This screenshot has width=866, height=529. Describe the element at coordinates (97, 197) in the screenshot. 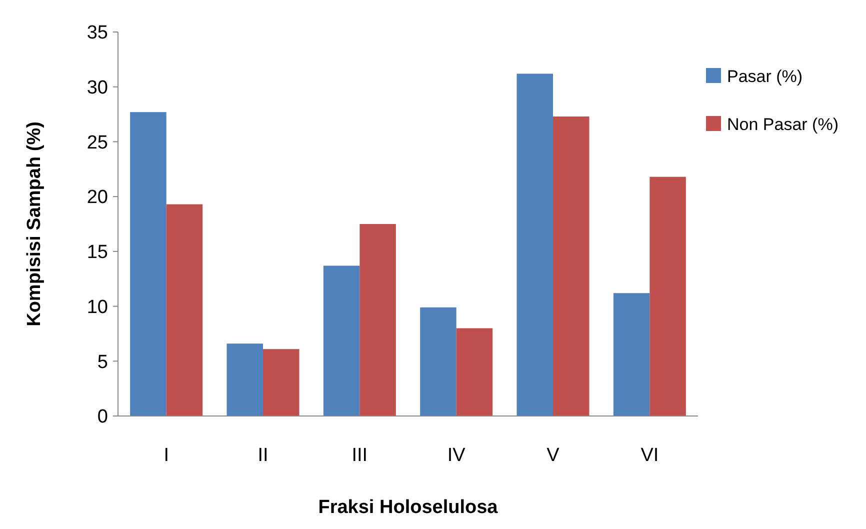

I see `y-tick-label: 20` at that location.